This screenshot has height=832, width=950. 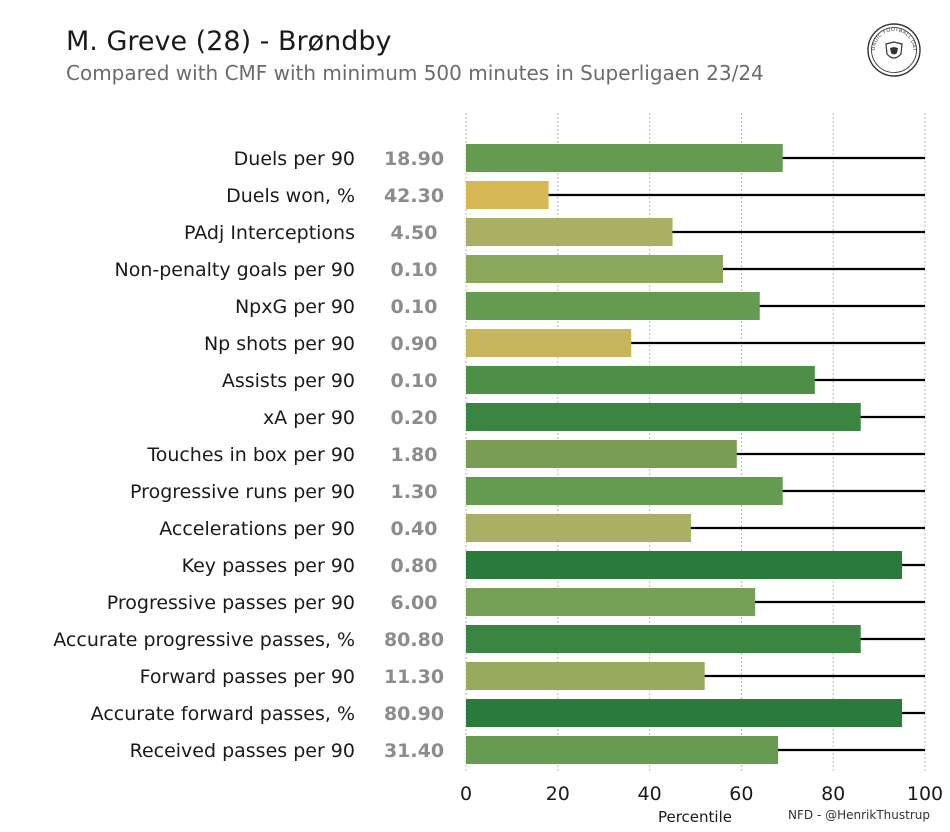 I want to click on value-label: 0.20, so click(x=414, y=418).